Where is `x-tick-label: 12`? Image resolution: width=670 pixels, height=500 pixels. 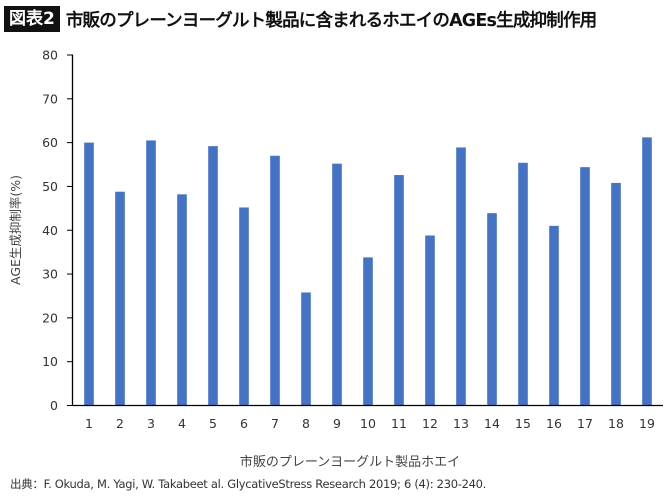 x-tick-label: 12 is located at coordinates (430, 423).